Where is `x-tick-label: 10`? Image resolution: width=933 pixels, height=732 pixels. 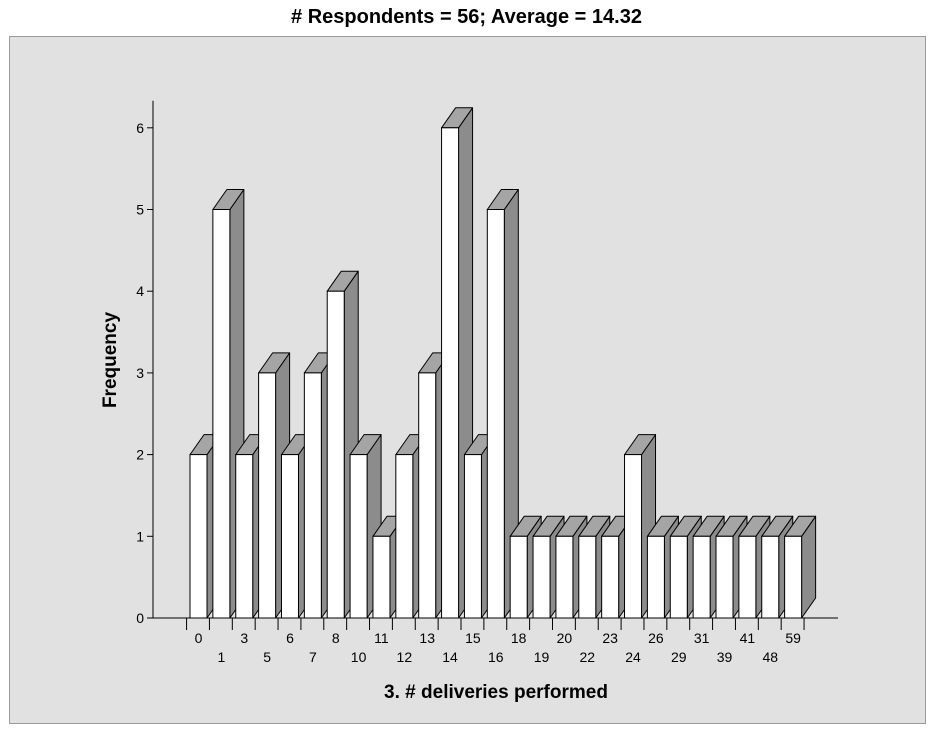
x-tick-label: 10 is located at coordinates (359, 657).